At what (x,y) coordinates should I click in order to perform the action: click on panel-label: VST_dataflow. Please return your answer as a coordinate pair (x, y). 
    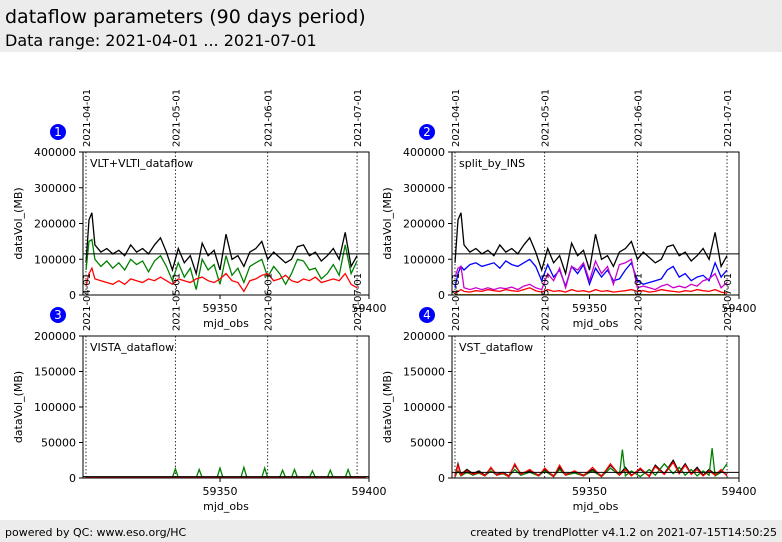
    Looking at the image, I should click on (496, 347).